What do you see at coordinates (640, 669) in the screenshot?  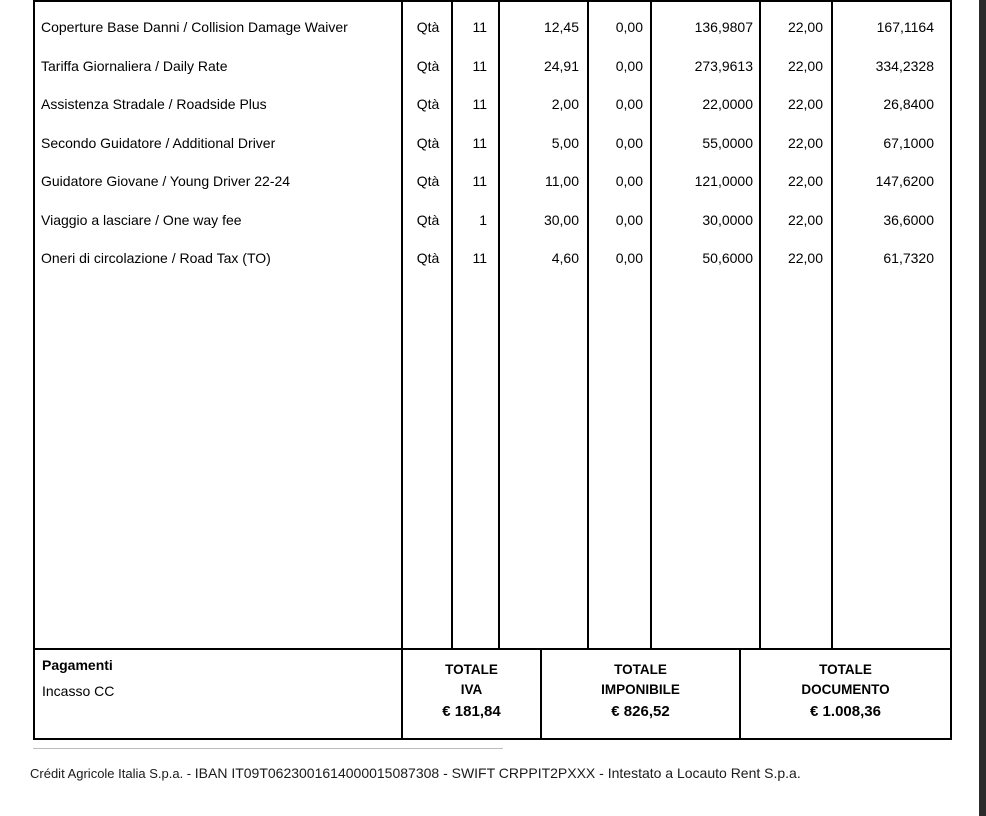 I see `total-taxable-label-line1: TOTALE` at bounding box center [640, 669].